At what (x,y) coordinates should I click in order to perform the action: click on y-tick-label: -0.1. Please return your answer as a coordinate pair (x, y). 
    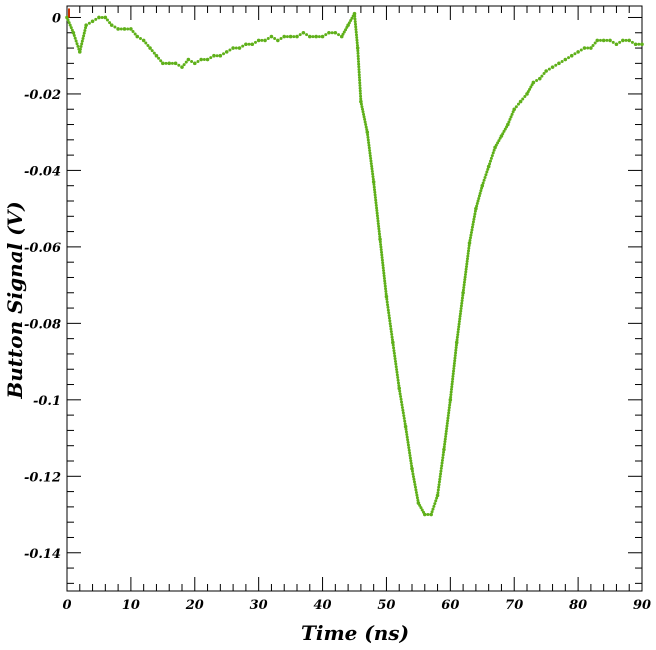
    Looking at the image, I should click on (47, 401).